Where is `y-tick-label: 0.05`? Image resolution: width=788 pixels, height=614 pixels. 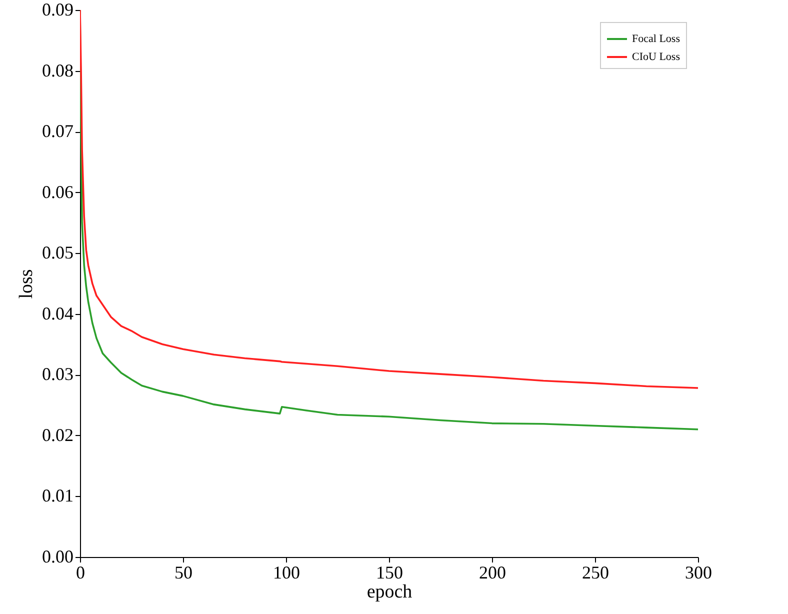 y-tick-label: 0.05 is located at coordinates (58, 252).